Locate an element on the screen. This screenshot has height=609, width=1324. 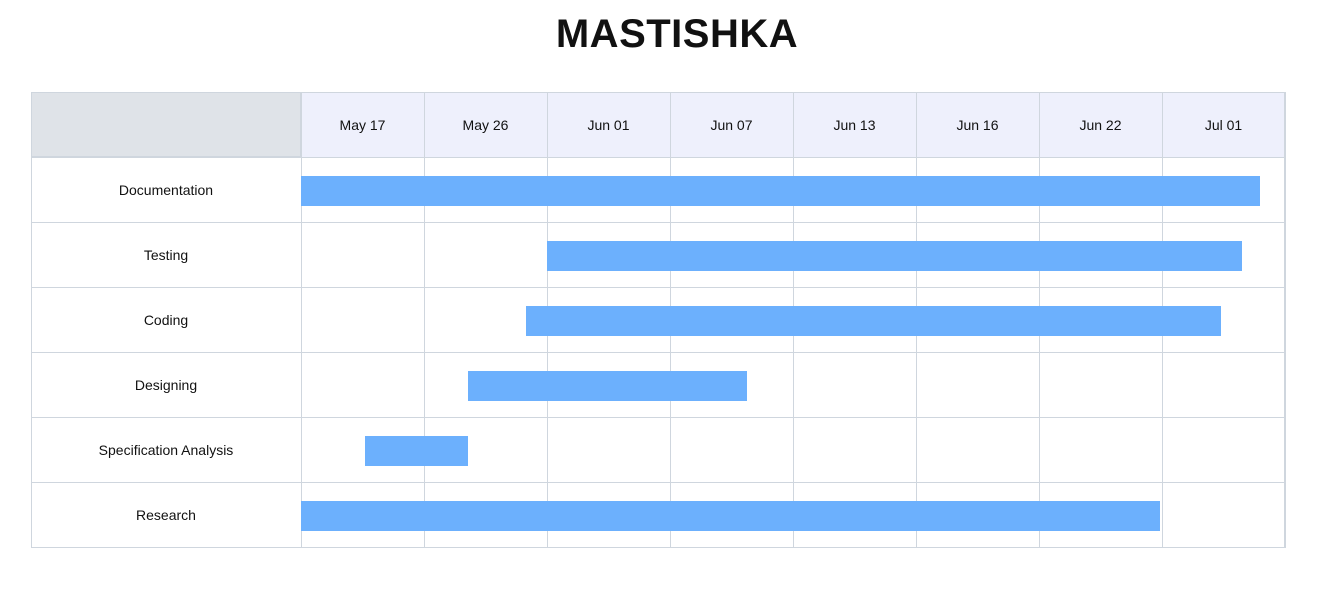
task-label: Documentation is located at coordinates (166, 189).